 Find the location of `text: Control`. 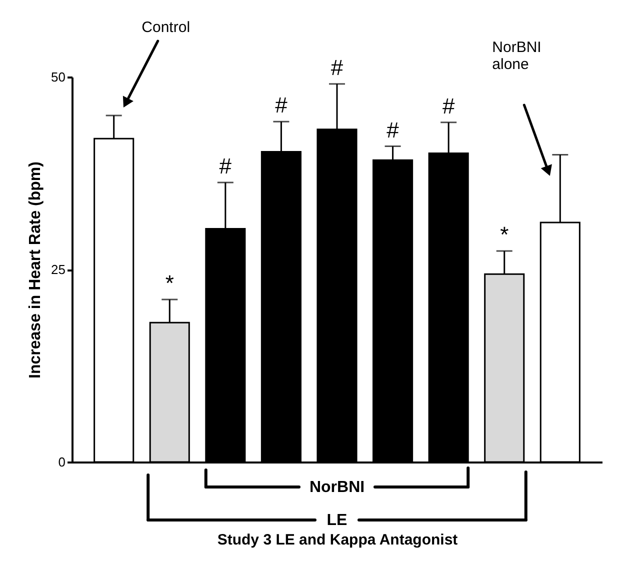

text: Control is located at coordinates (166, 27).